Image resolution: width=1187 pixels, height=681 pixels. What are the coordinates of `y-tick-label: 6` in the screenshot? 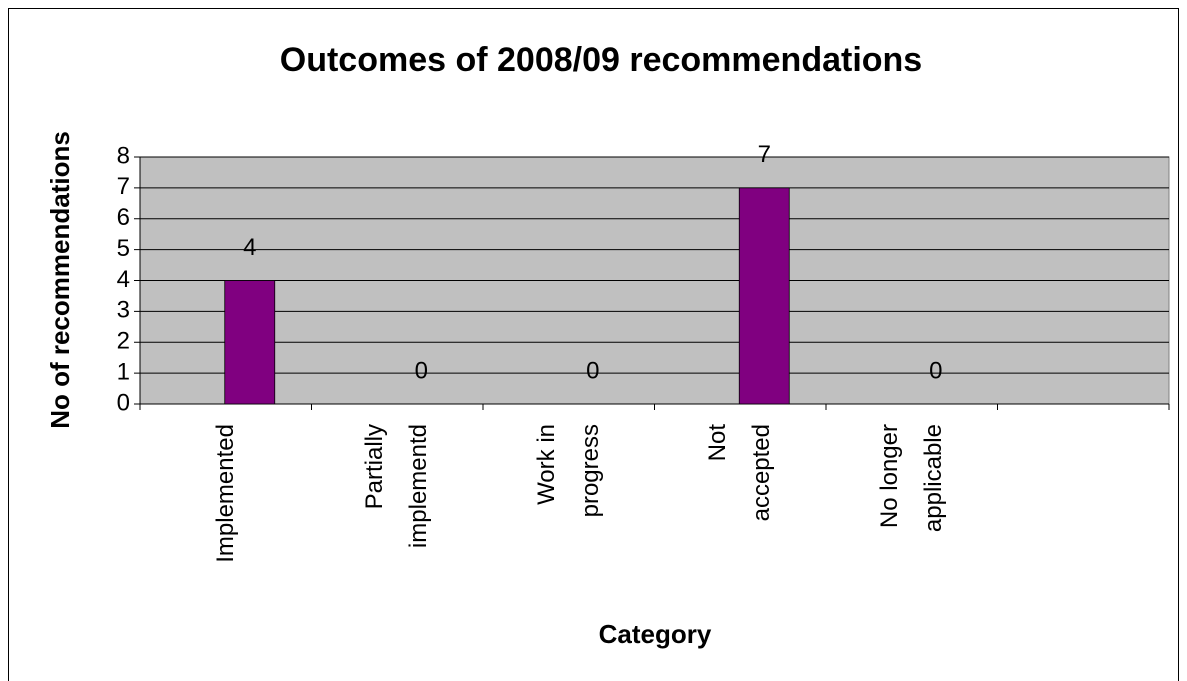 It's located at (123, 217).